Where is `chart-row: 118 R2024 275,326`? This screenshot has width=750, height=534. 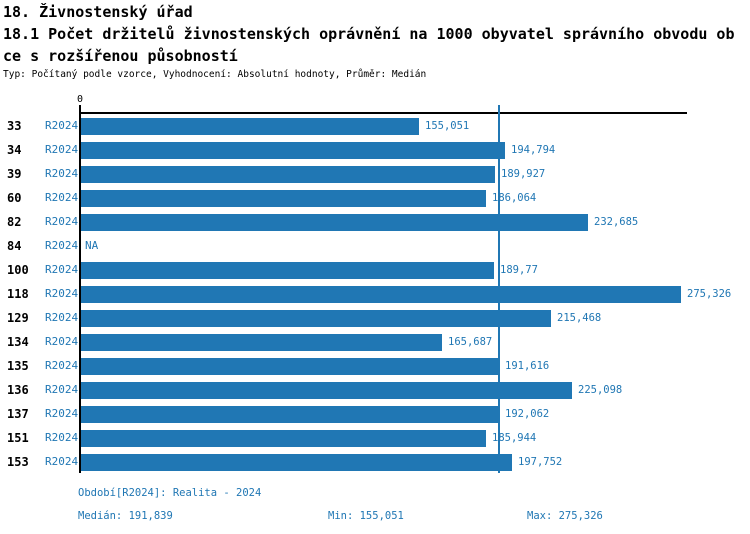
chart-row: 118 R2024 275,326 is located at coordinates (375, 294).